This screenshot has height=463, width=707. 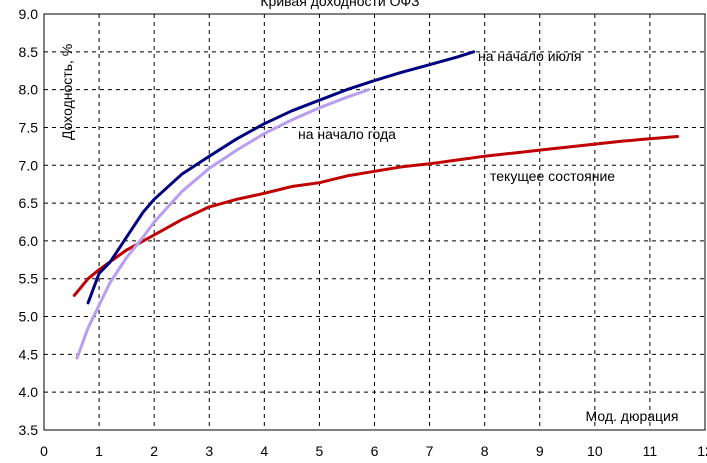 I want to click on x-tick-label: 11, so click(x=650, y=451).